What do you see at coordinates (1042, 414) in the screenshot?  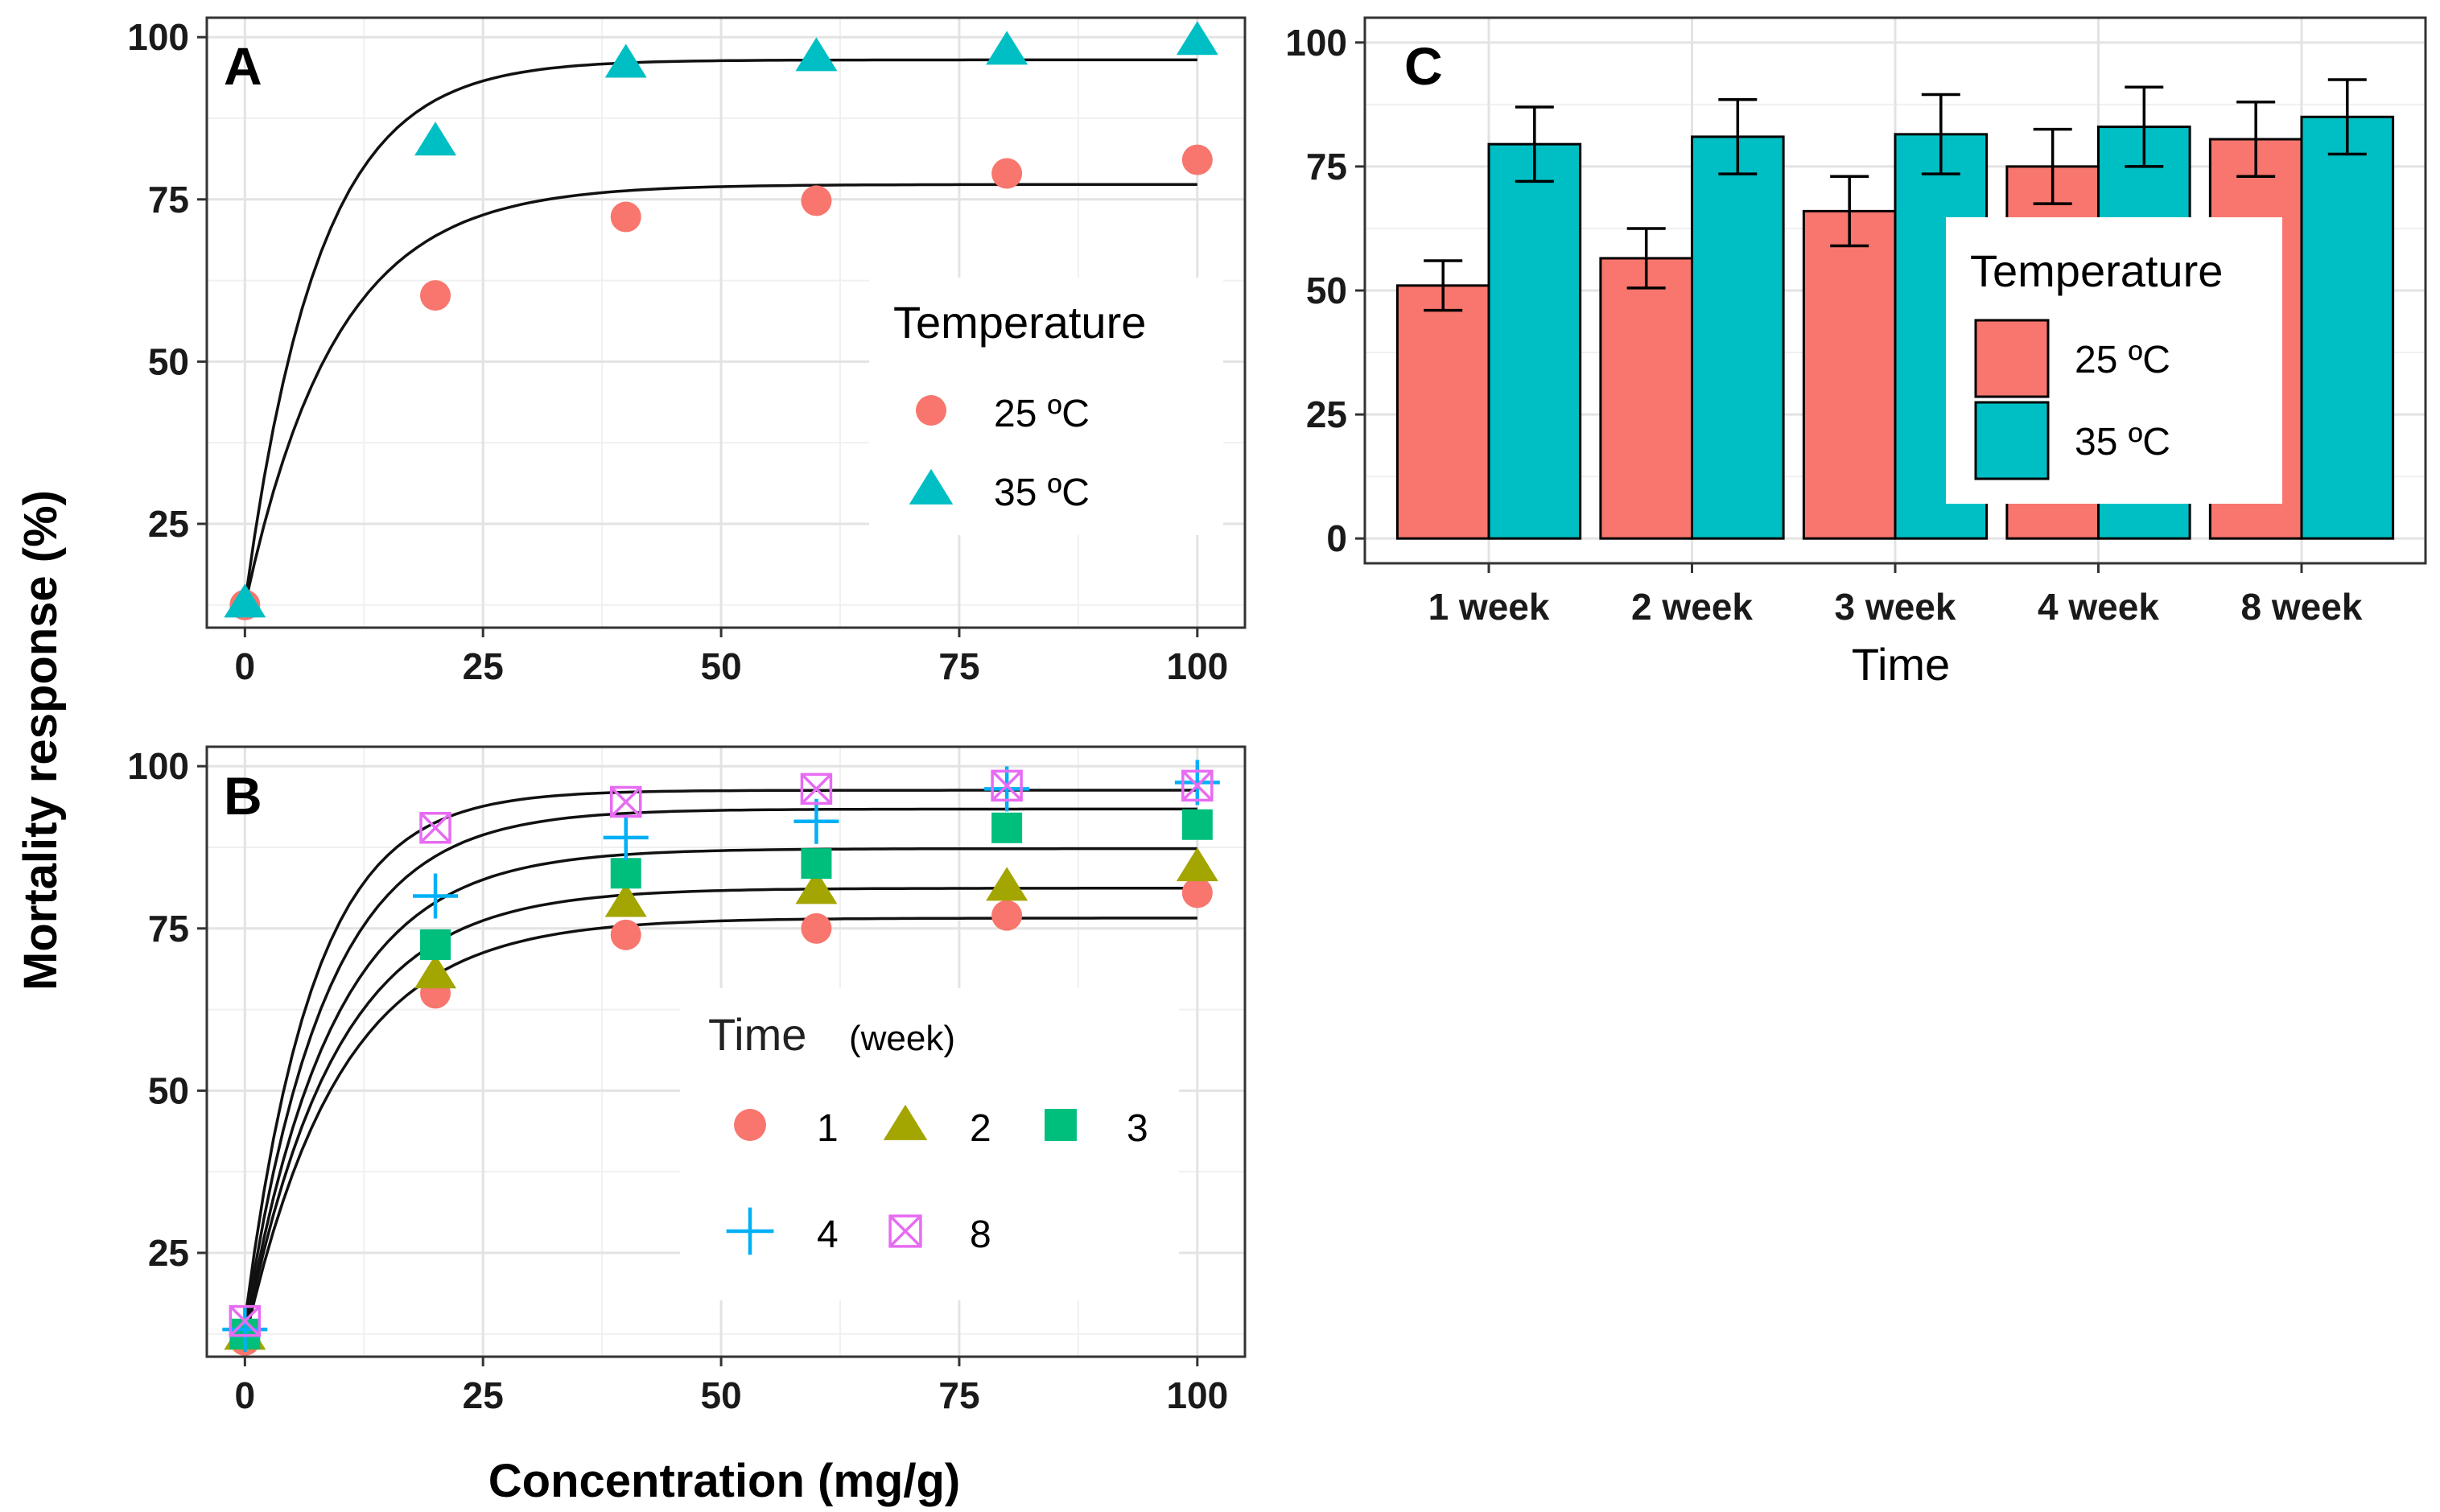 I see `panel-a-legend-label-25: 25 ºC` at bounding box center [1042, 414].